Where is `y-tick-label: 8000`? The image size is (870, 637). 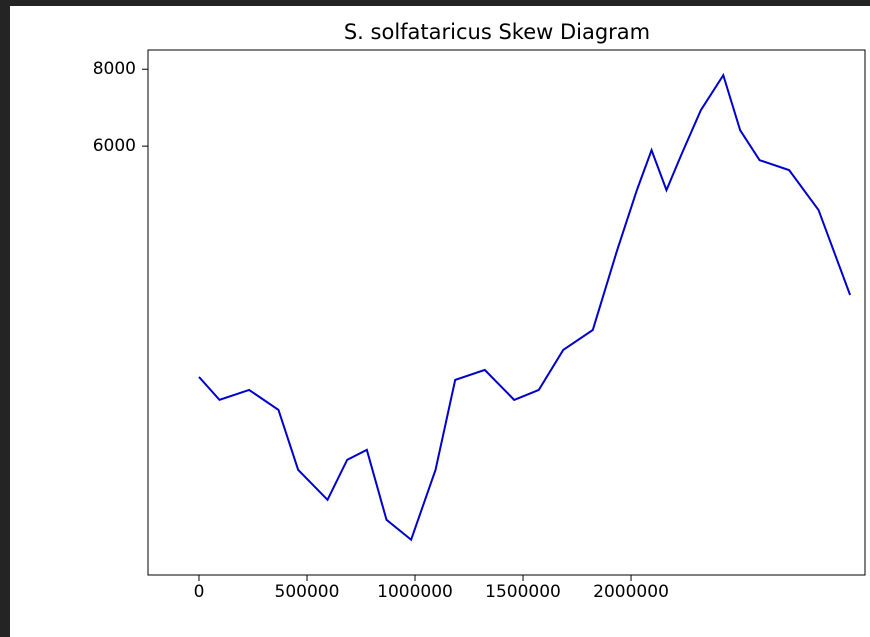
y-tick-label: 8000 is located at coordinates (114, 69).